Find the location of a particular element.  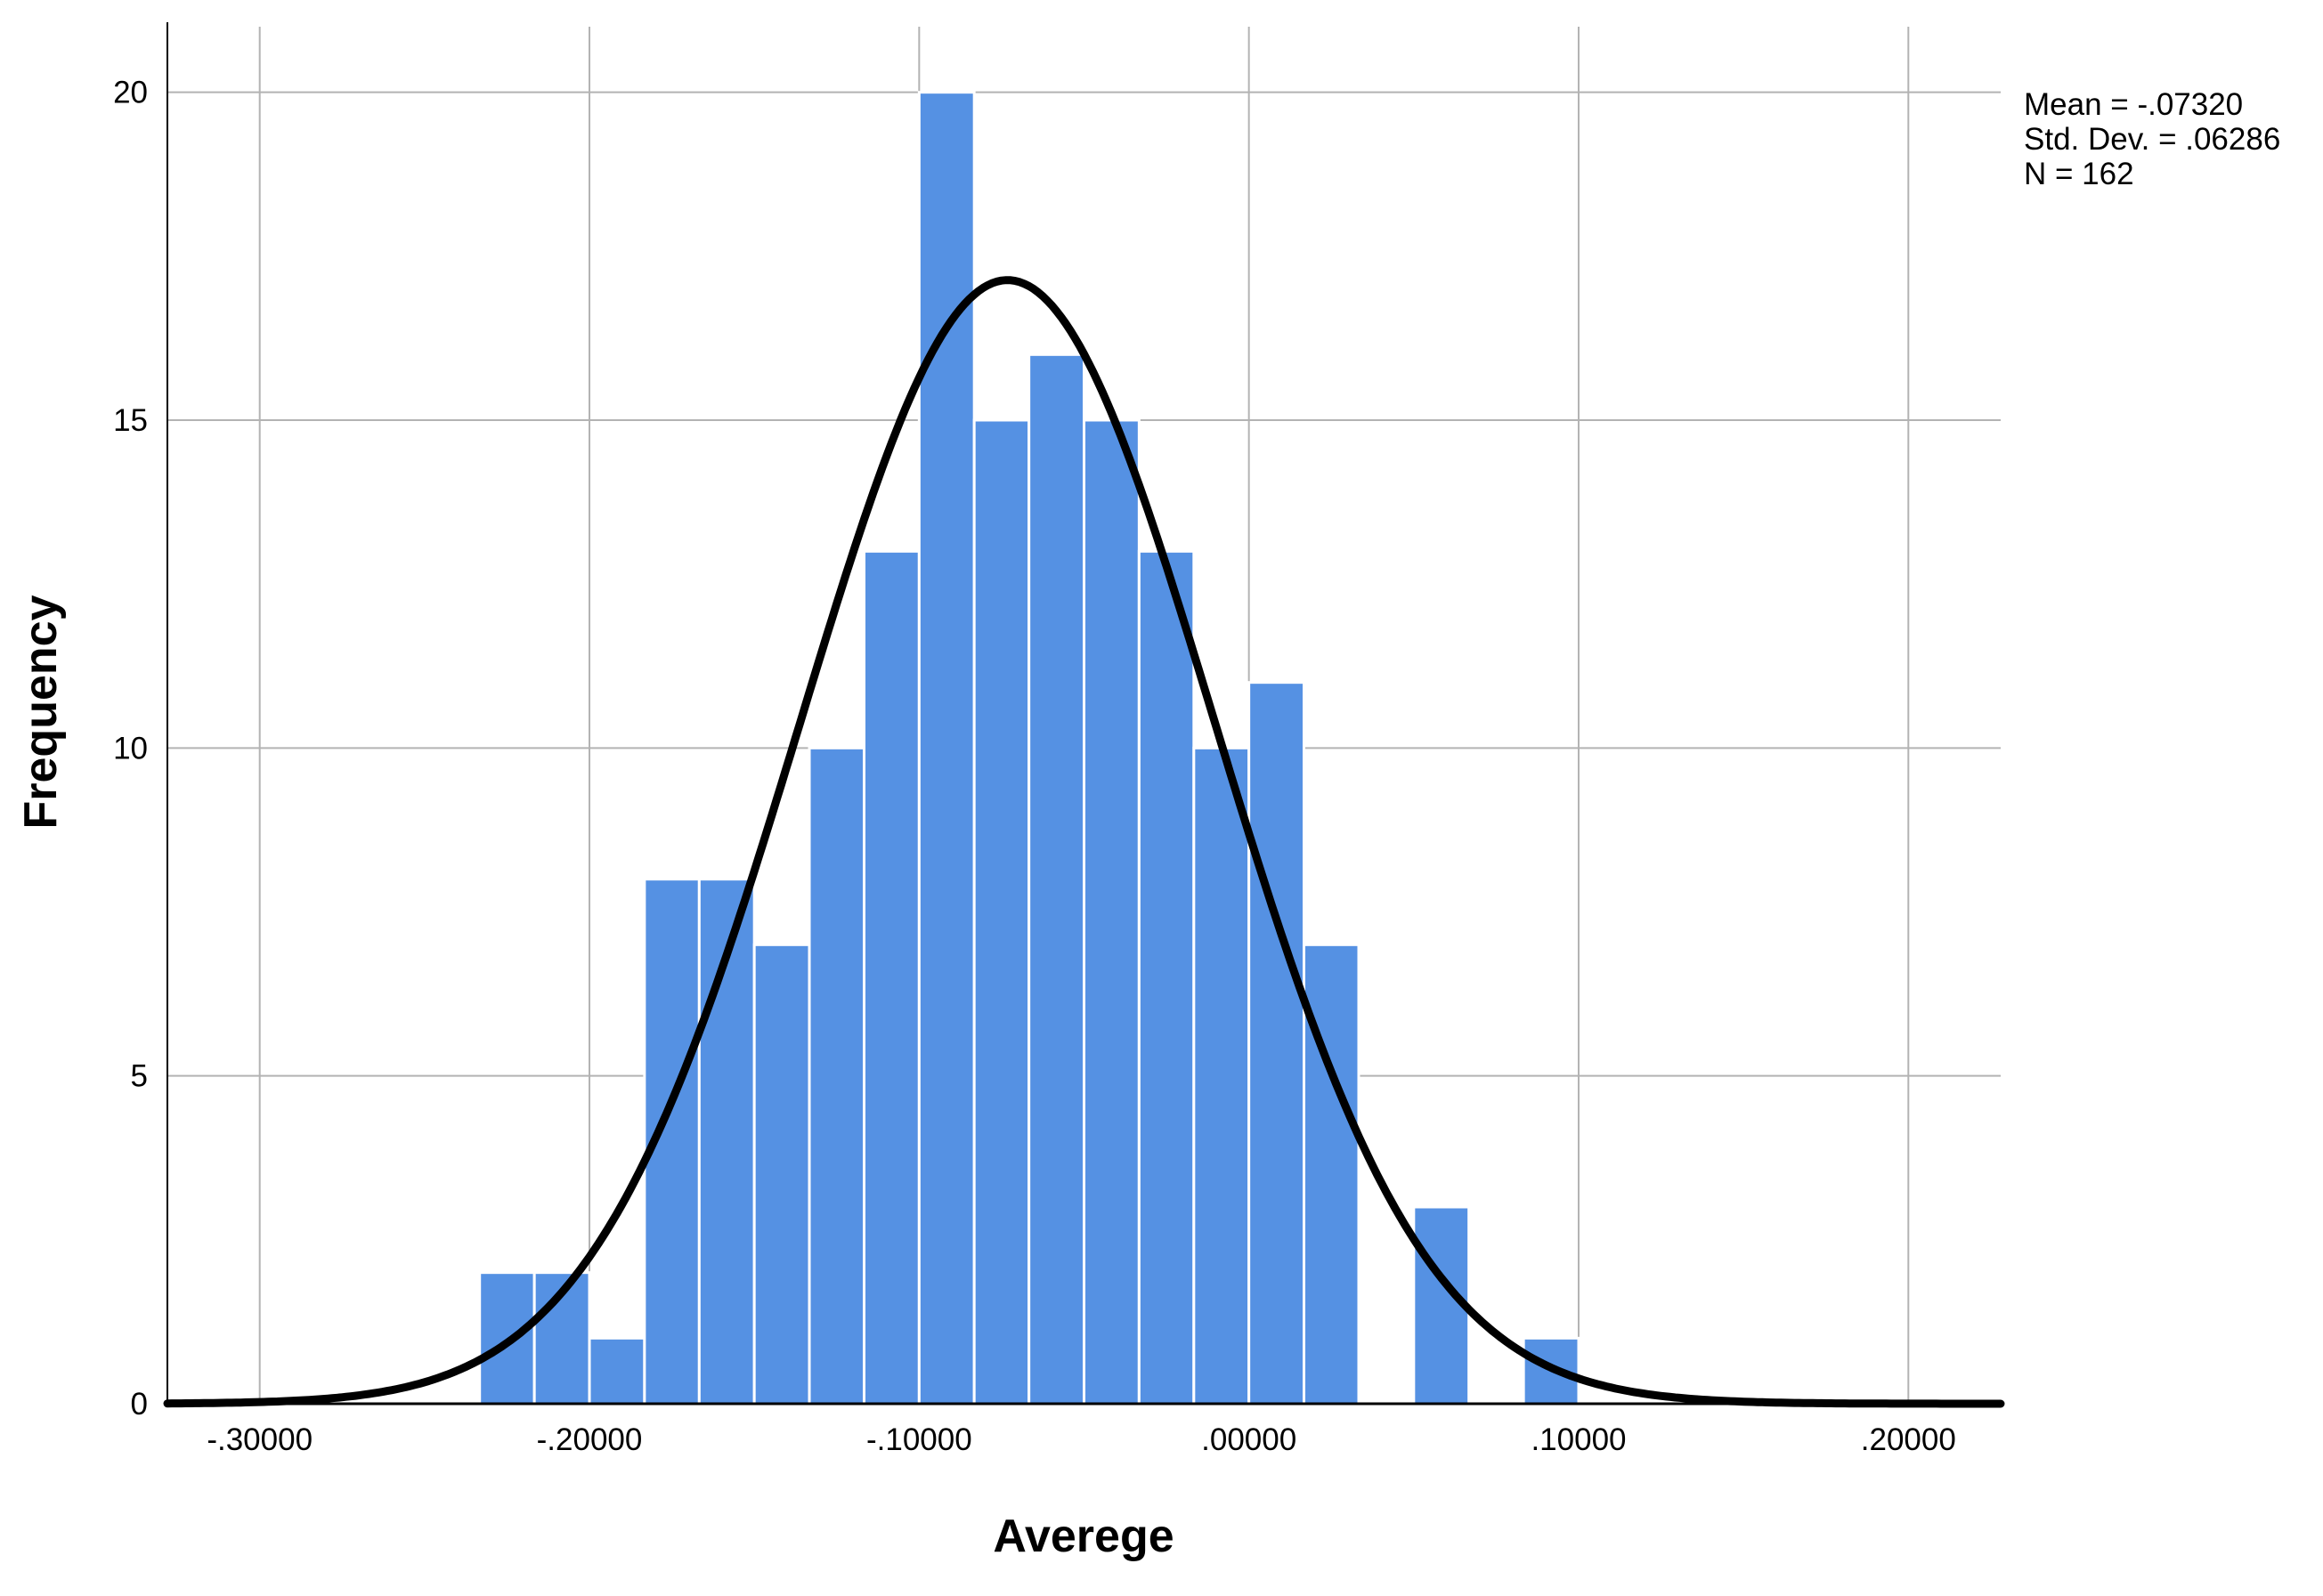

y-tick-label: 15 is located at coordinates (130, 420).